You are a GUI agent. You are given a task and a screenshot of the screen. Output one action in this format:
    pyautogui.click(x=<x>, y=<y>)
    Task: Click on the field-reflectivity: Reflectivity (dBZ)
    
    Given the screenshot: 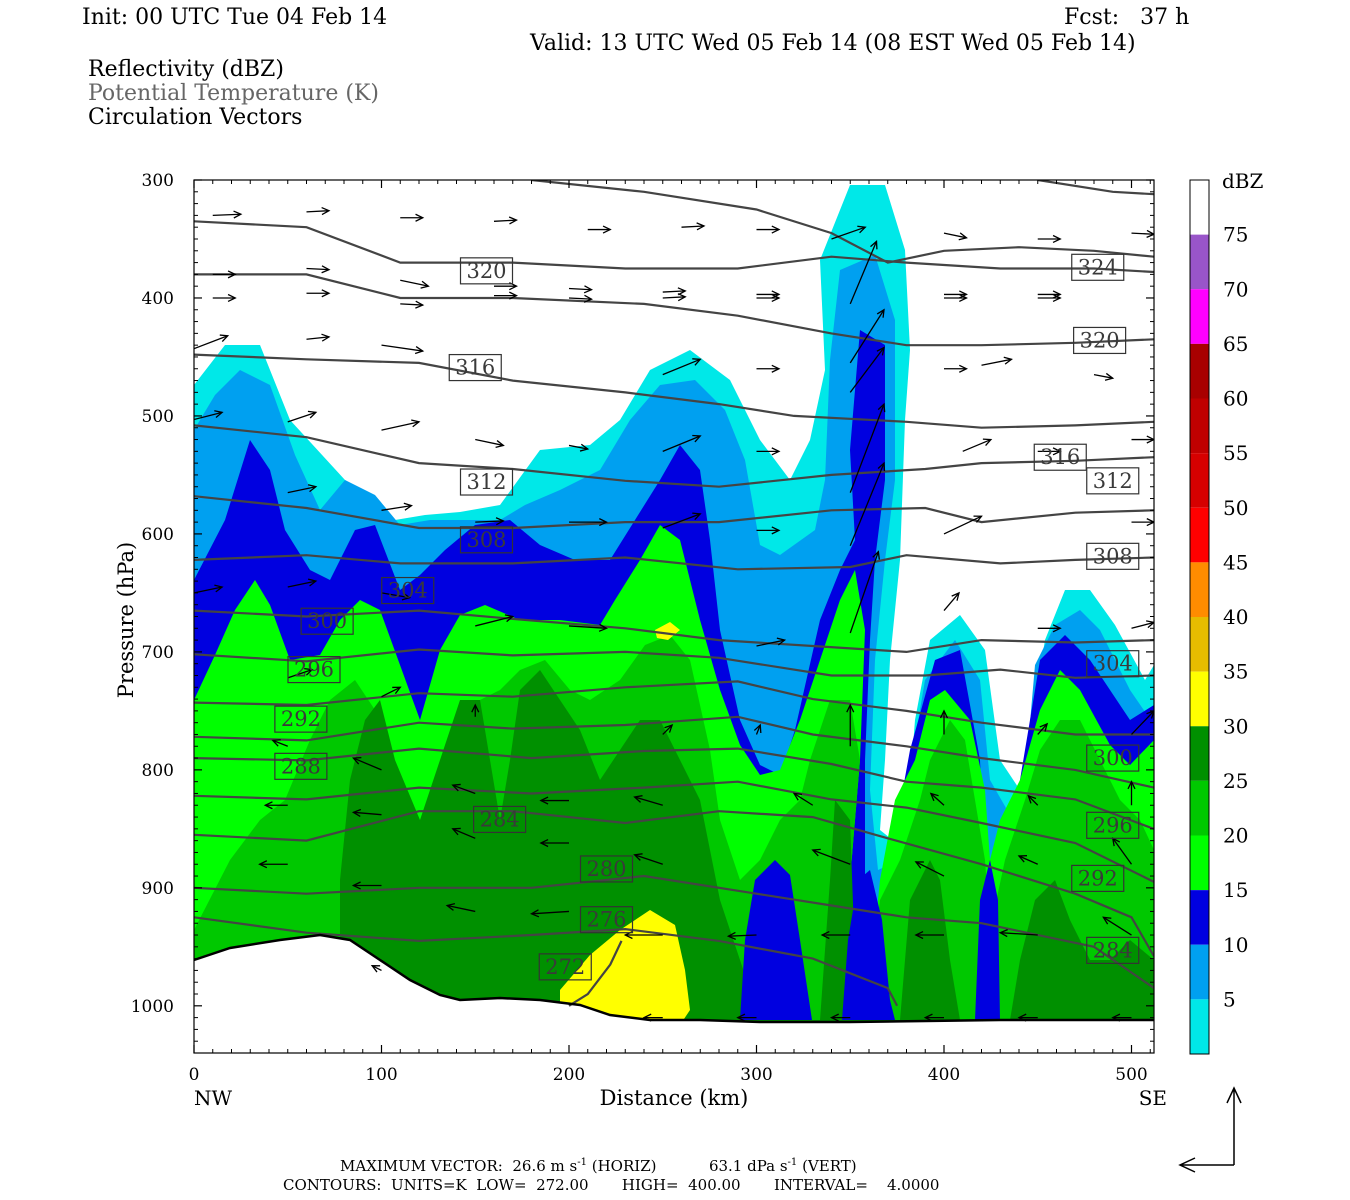 What is the action you would take?
    pyautogui.click(x=186, y=69)
    